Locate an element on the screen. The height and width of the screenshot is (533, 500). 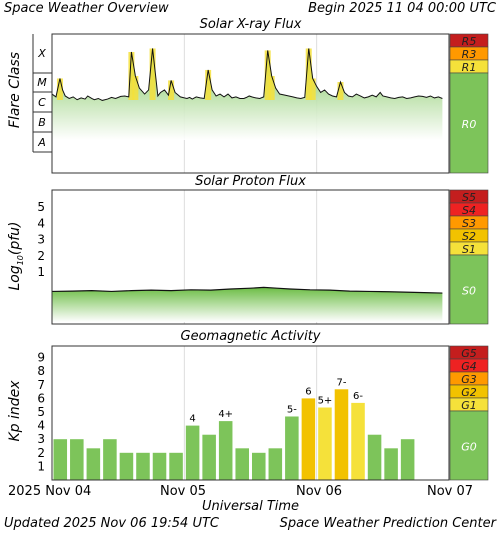
x-tick-0: 2025 Nov 04 is located at coordinates (50, 491).